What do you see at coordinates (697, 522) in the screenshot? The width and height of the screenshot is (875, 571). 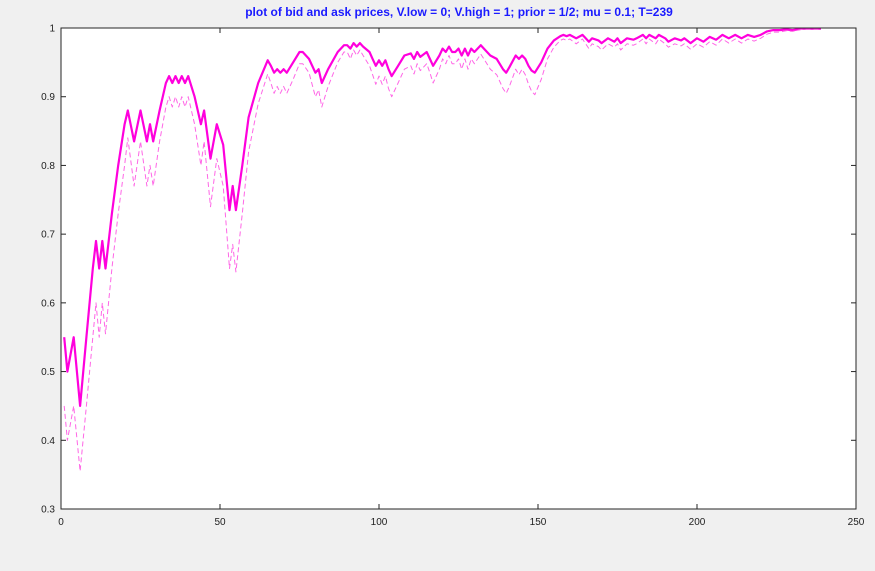 I see `x-tick-label: 200` at bounding box center [697, 522].